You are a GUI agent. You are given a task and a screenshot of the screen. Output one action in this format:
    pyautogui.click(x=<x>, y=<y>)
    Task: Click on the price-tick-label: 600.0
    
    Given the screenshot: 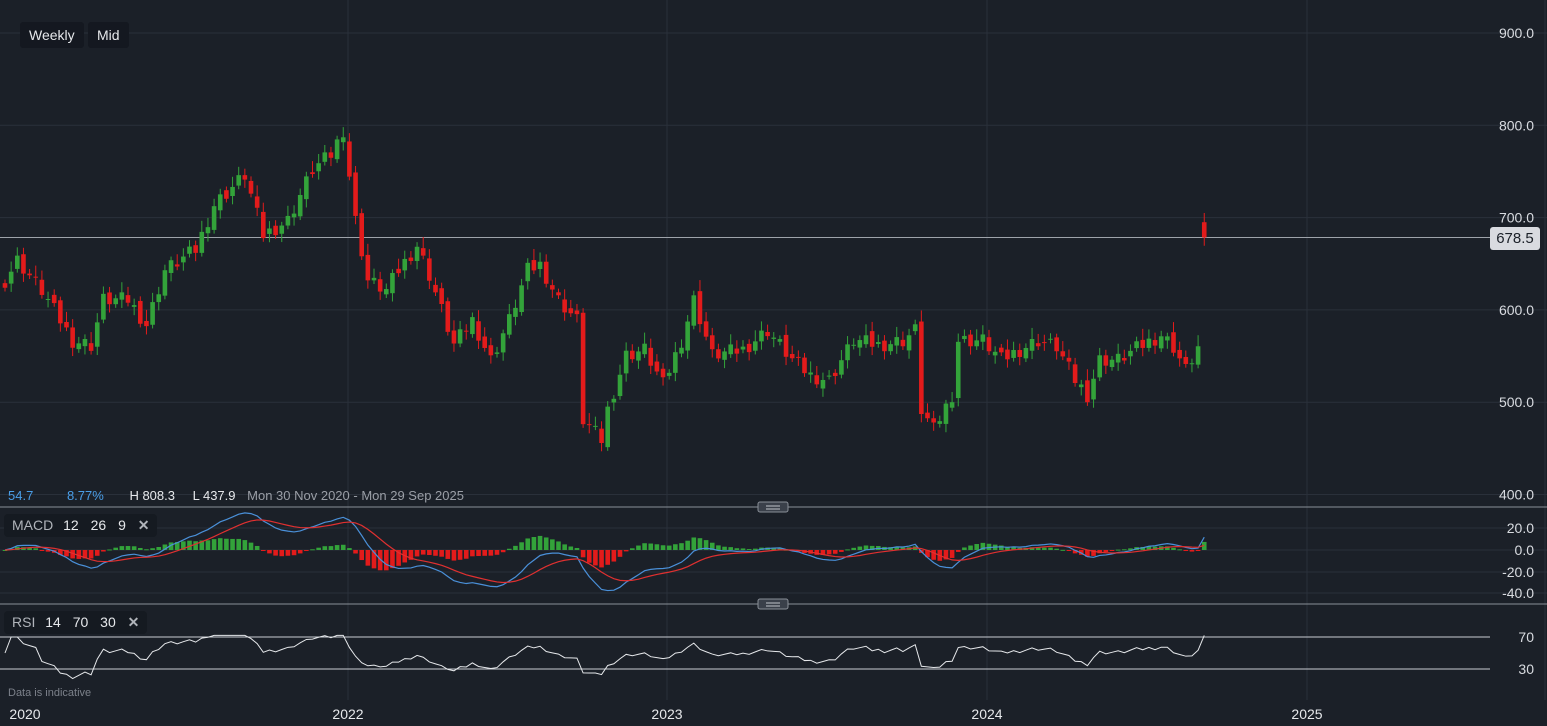 What is the action you would take?
    pyautogui.click(x=1516, y=310)
    